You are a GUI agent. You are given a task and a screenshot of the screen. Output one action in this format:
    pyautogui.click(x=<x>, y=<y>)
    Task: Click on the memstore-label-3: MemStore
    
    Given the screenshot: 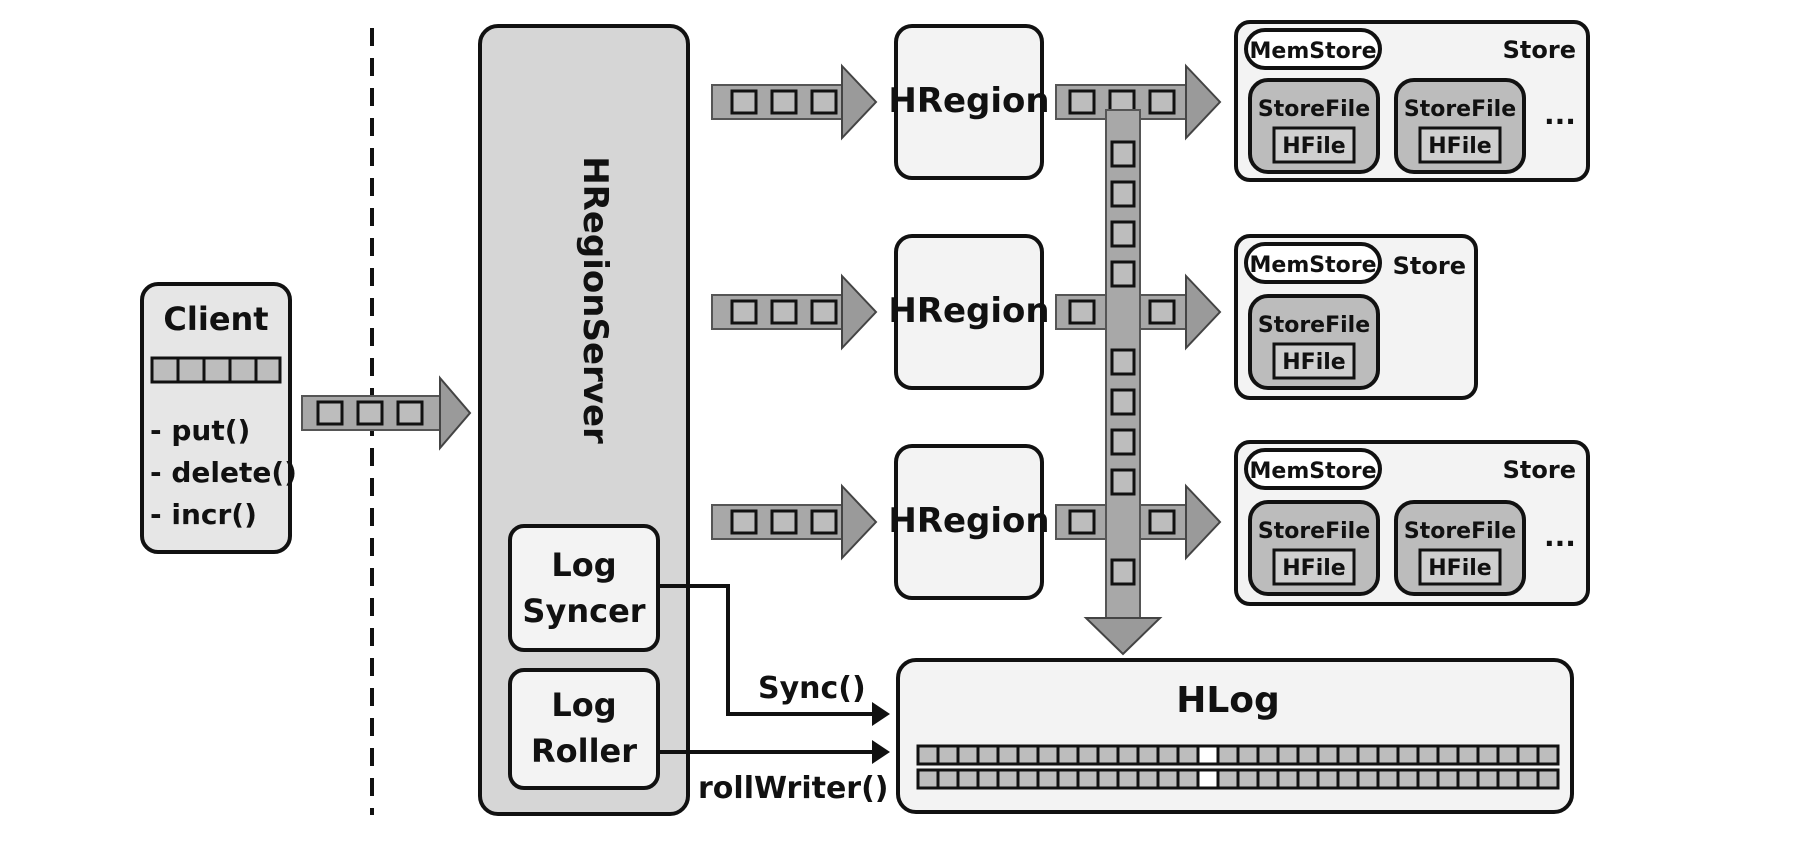 What is the action you would take?
    pyautogui.click(x=1313, y=471)
    